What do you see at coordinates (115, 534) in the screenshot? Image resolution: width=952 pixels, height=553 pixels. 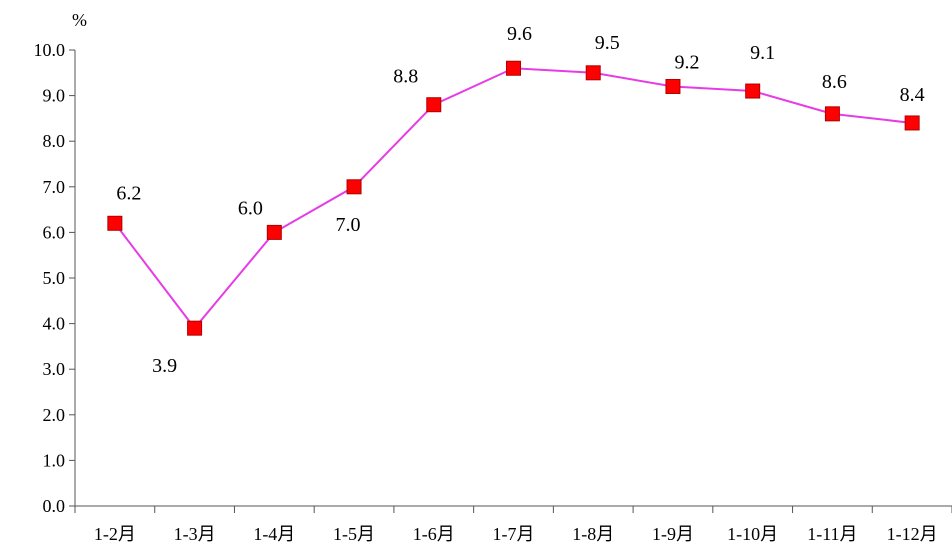 I see `x-tick-label: 1-2月` at bounding box center [115, 534].